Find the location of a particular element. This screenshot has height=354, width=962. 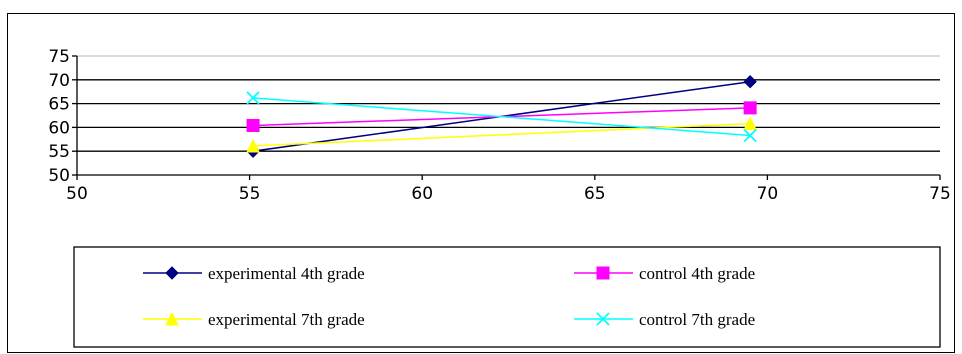

x-tick-label-75: 75 is located at coordinates (940, 194).